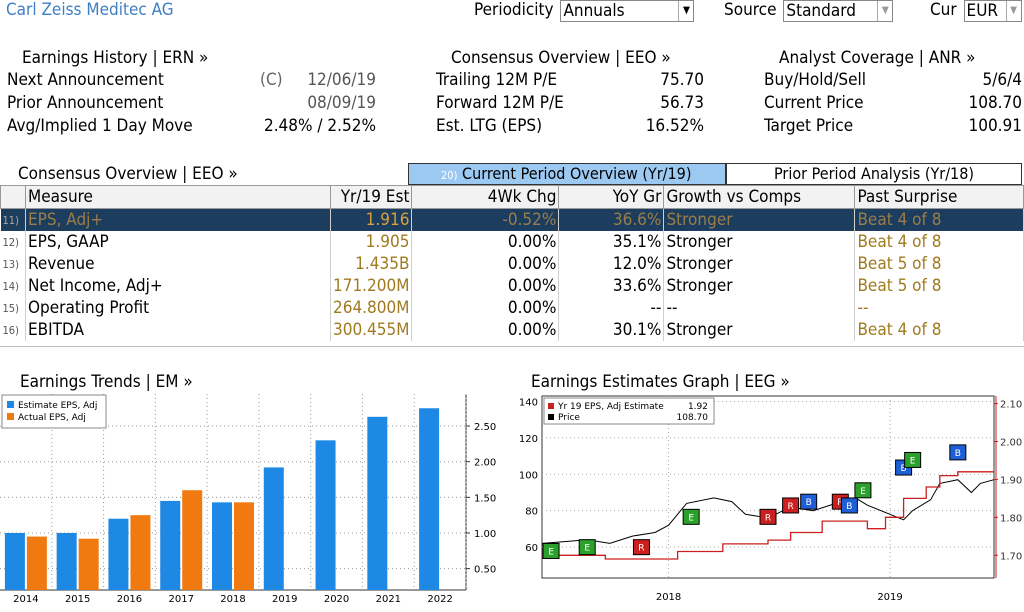  What do you see at coordinates (569, 418) in the screenshot?
I see `legend-label-price: Price` at bounding box center [569, 418].